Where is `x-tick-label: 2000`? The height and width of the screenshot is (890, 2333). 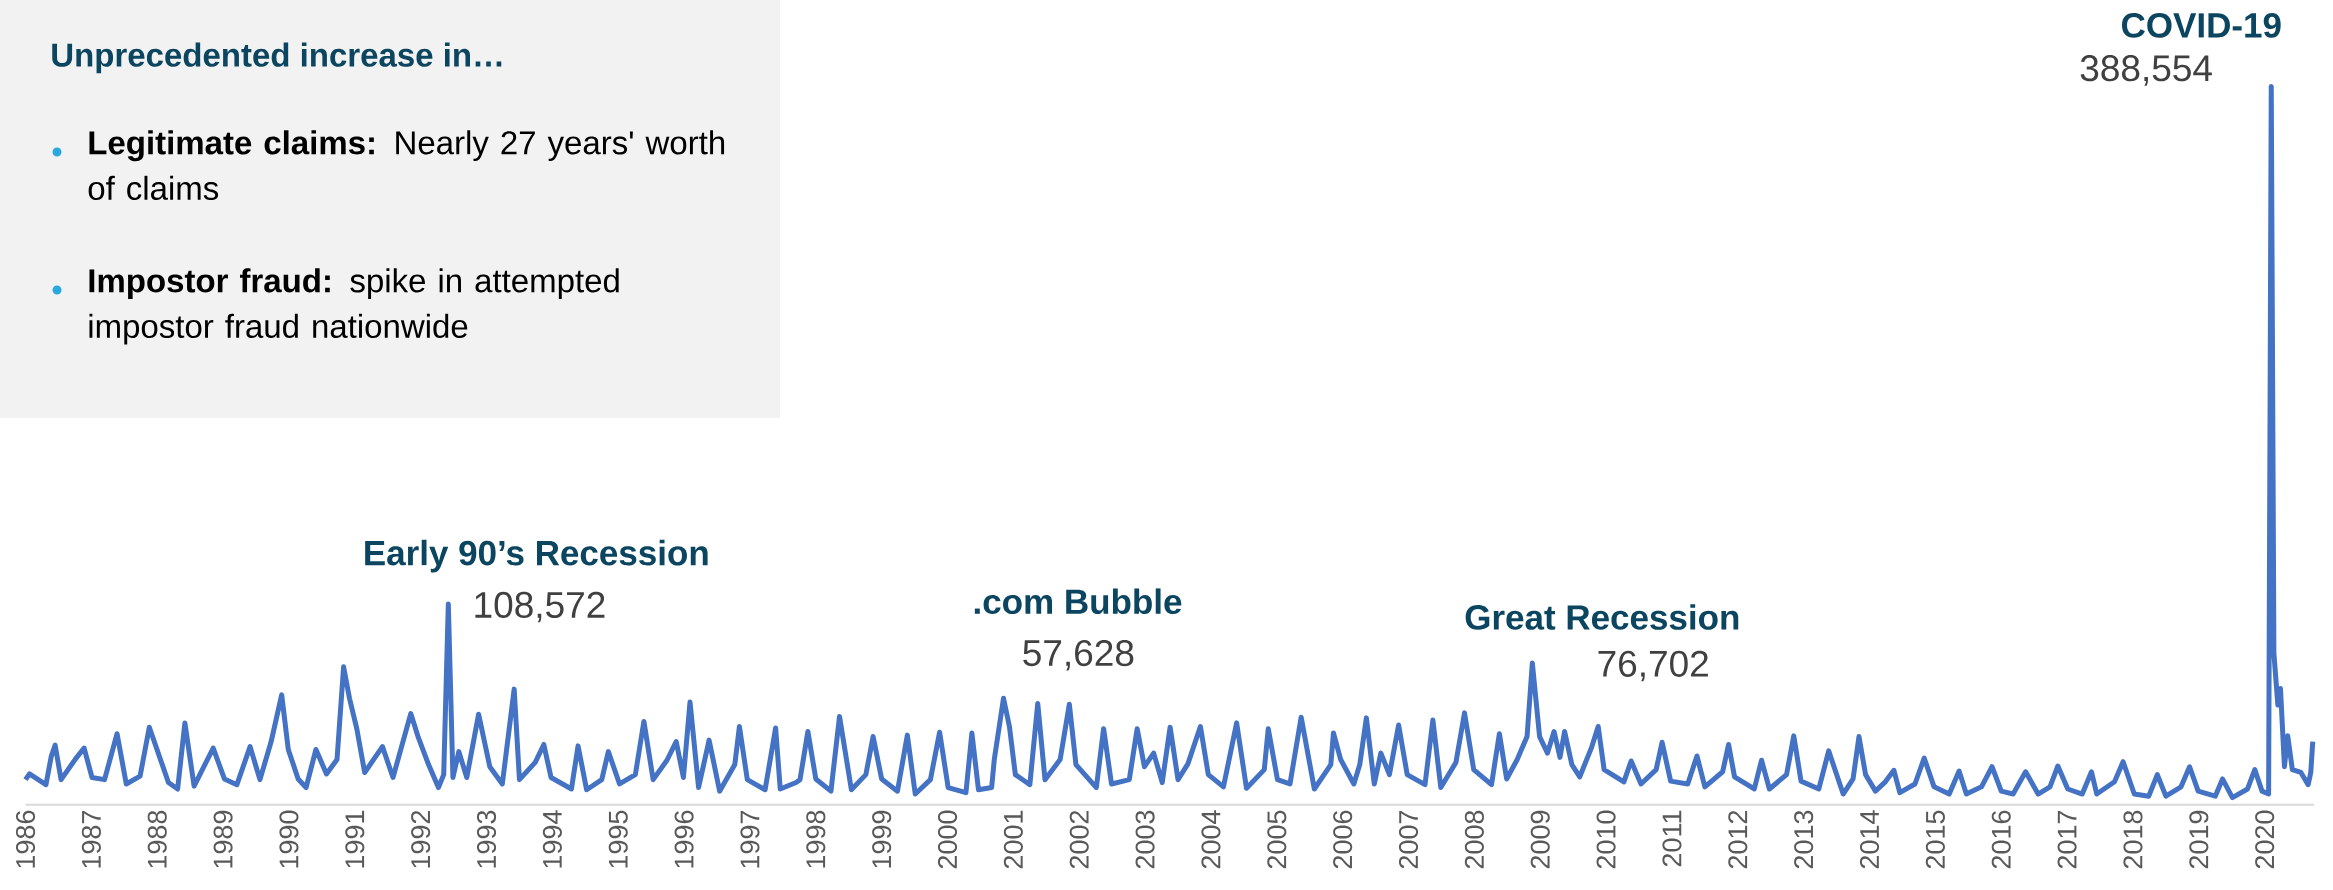
x-tick-label: 2000 is located at coordinates (947, 839).